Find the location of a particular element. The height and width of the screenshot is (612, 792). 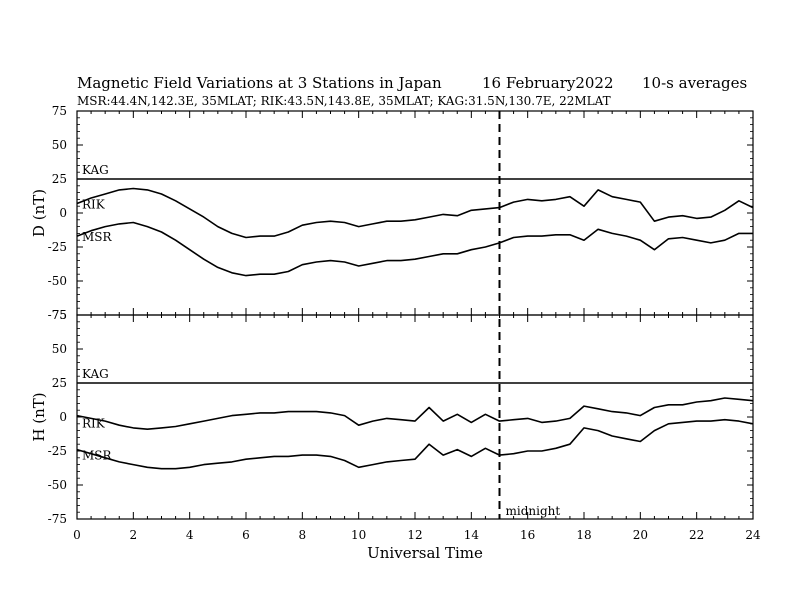

xtick-label: 0 is located at coordinates (77, 535).